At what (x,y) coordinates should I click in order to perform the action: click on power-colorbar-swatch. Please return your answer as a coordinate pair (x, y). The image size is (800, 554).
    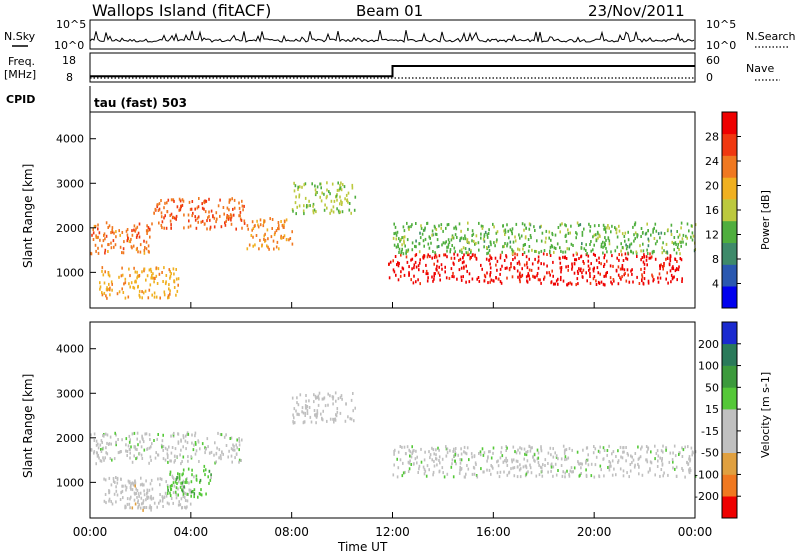
    Looking at the image, I should click on (729, 253).